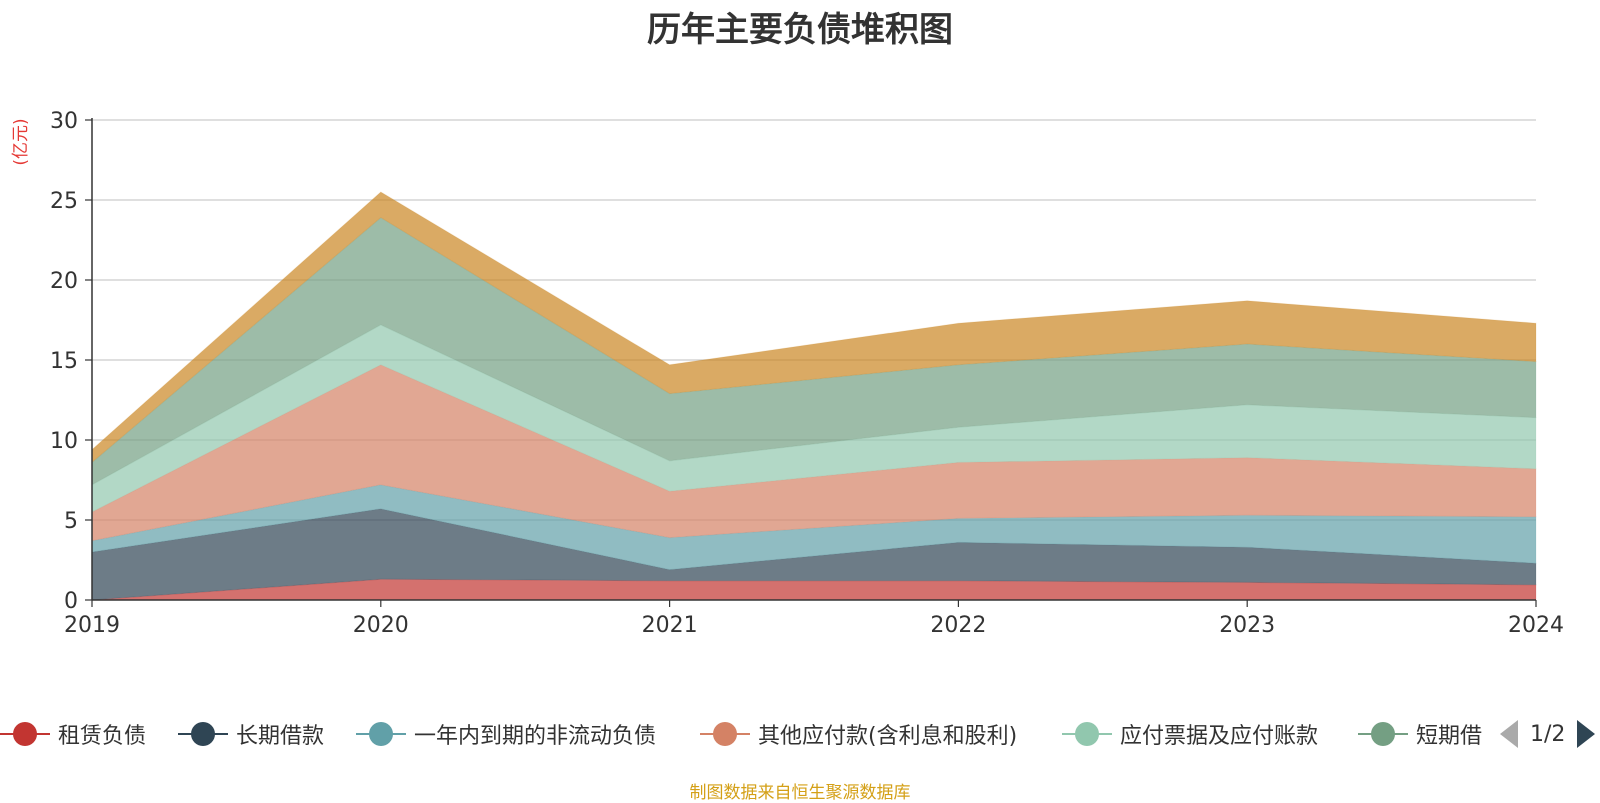  I want to click on x-tick-label: 2022, so click(958, 625).